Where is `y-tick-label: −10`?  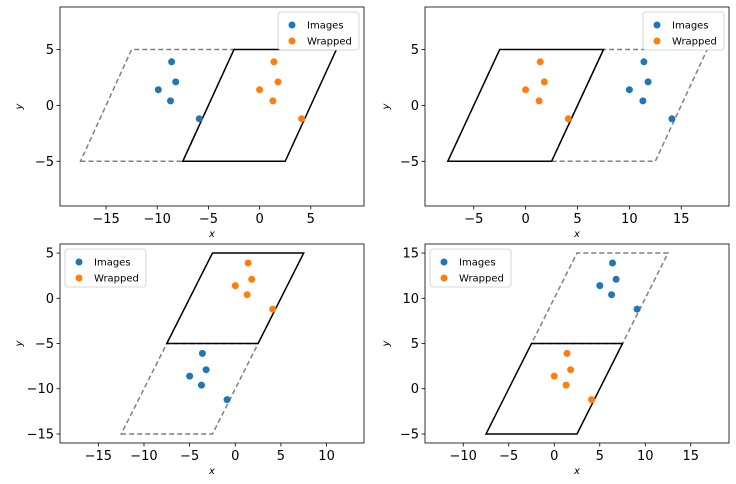 y-tick-label: −10 is located at coordinates (40, 389).